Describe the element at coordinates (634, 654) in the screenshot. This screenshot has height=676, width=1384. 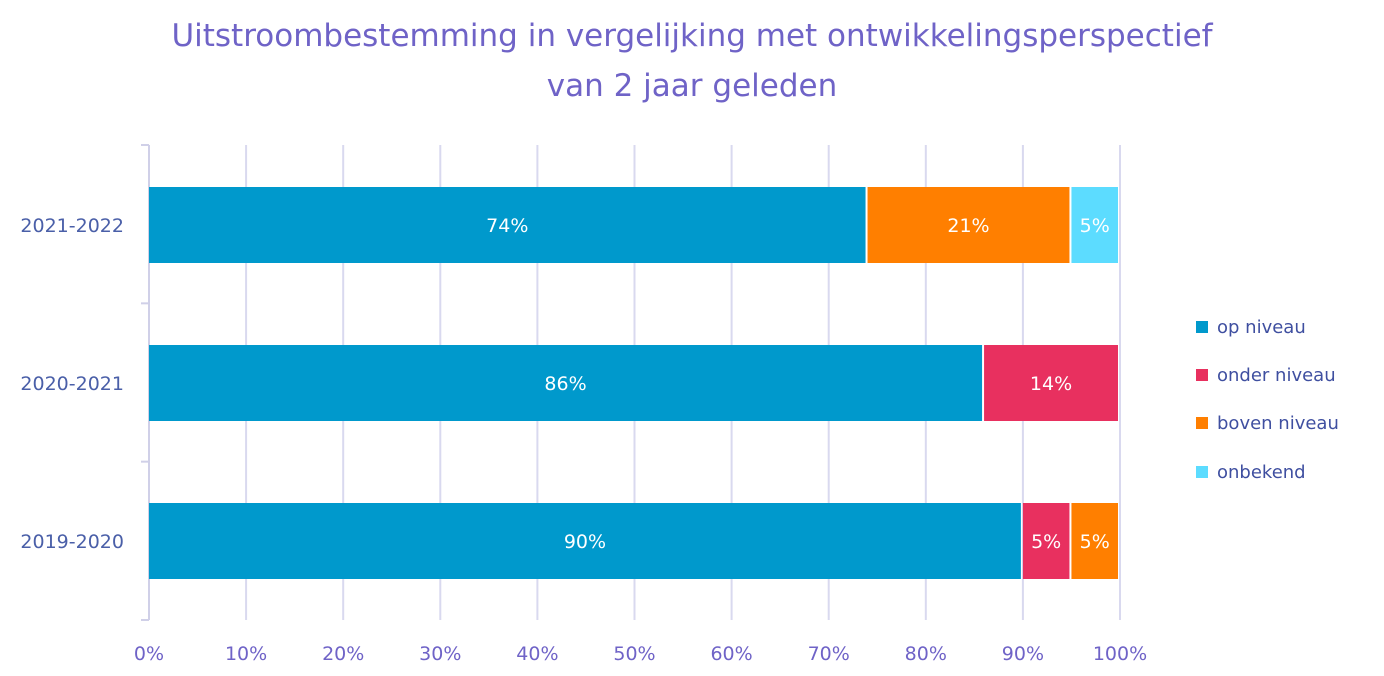
I see `x-tick-label: 50%` at that location.